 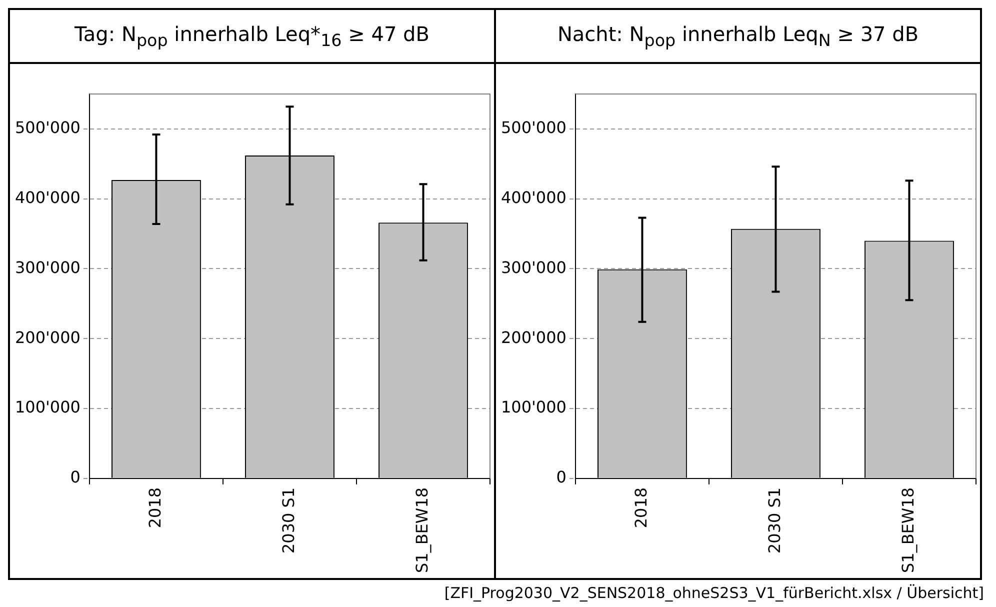 I want to click on chart-title: Tag: N$_{pop}$ innerhalb Leq*$_{16}$ ≥ 47 dB, so click(x=252, y=36).